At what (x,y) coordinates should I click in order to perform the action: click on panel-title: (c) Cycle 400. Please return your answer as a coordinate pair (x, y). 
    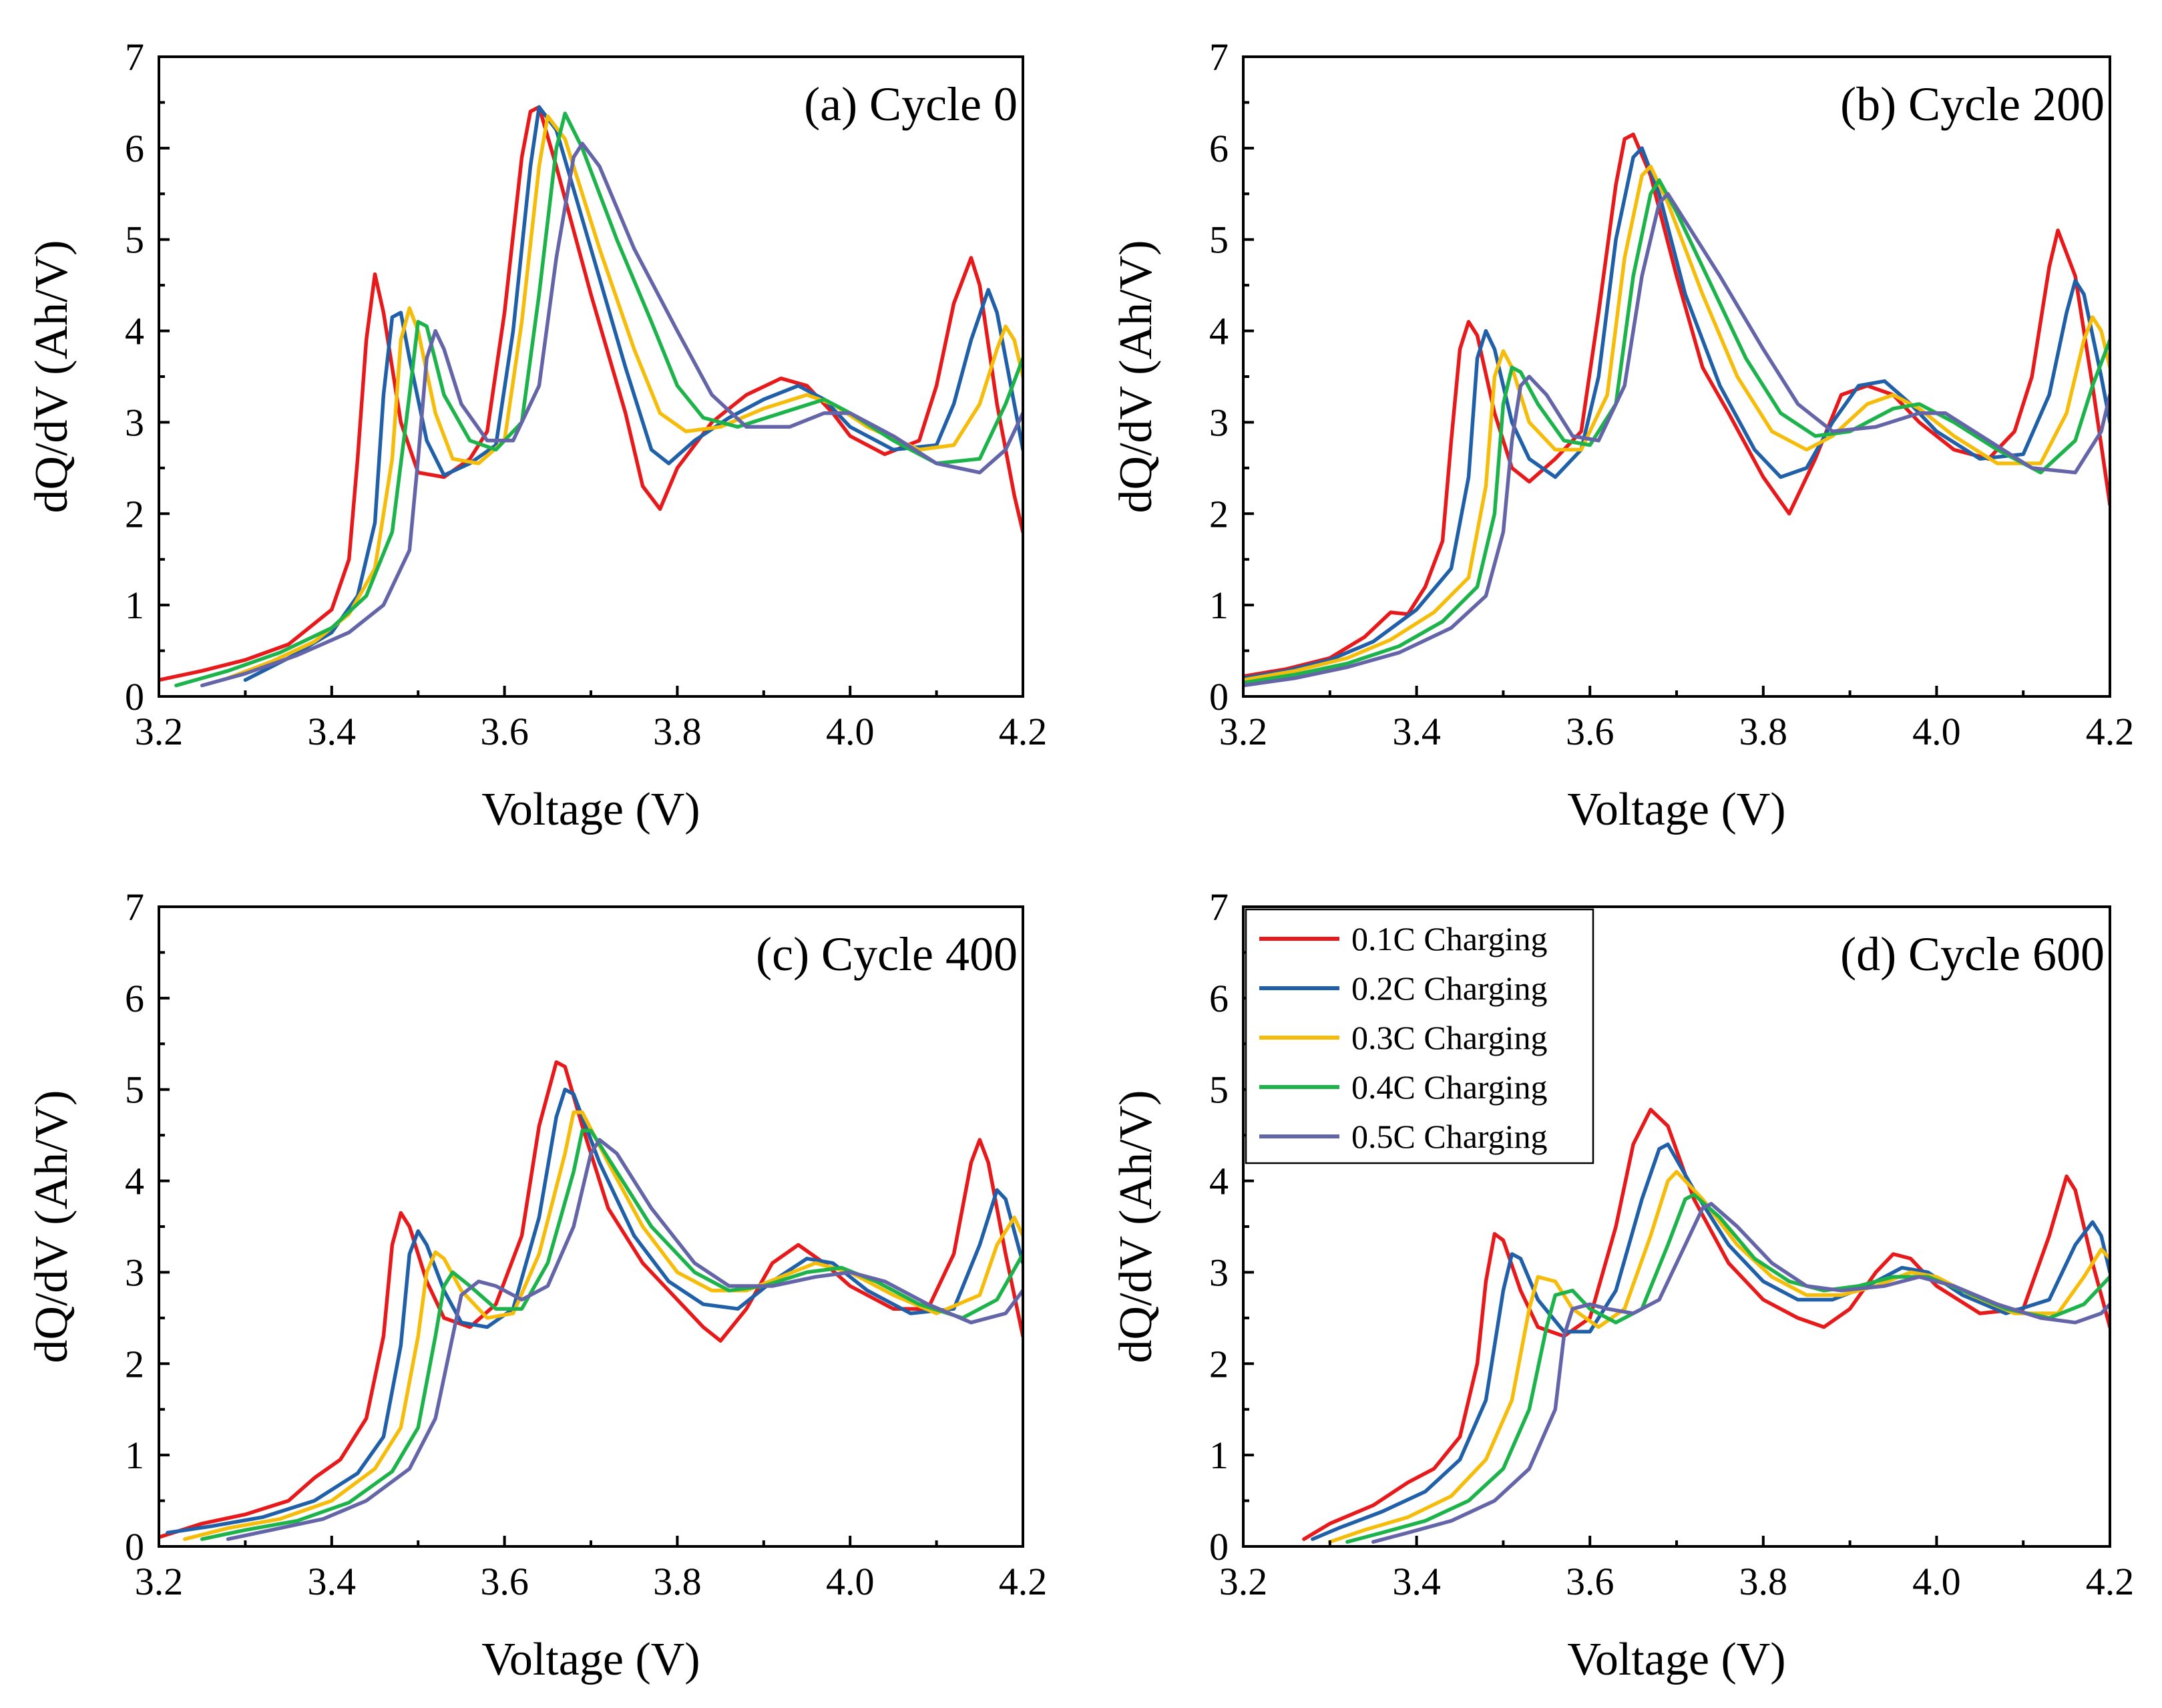
    Looking at the image, I should click on (887, 954).